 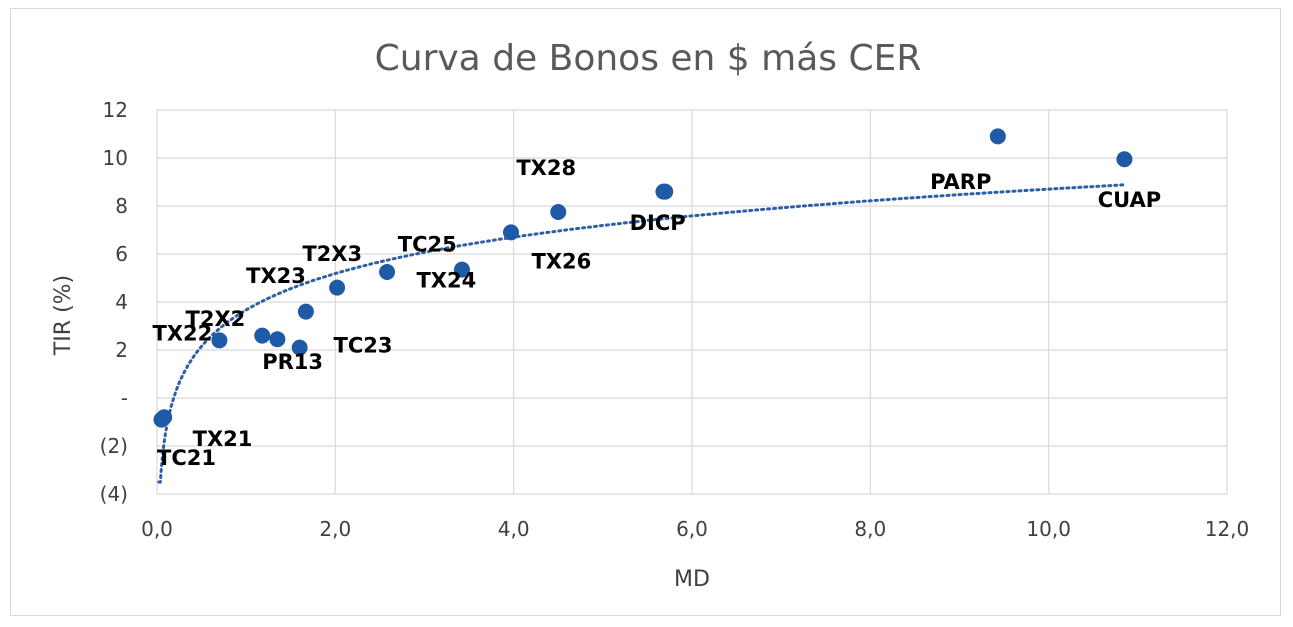 What do you see at coordinates (562, 261) in the screenshot?
I see `point-label: TX26` at bounding box center [562, 261].